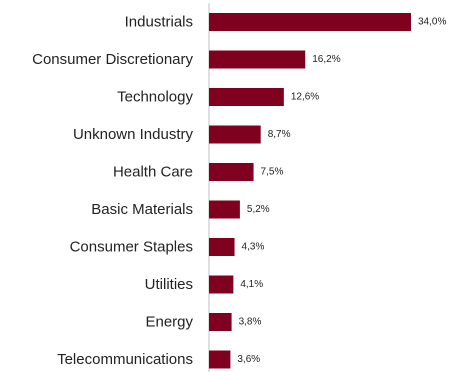  What do you see at coordinates (432, 22) in the screenshot?
I see `value-label-industrials: 34,0%` at bounding box center [432, 22].